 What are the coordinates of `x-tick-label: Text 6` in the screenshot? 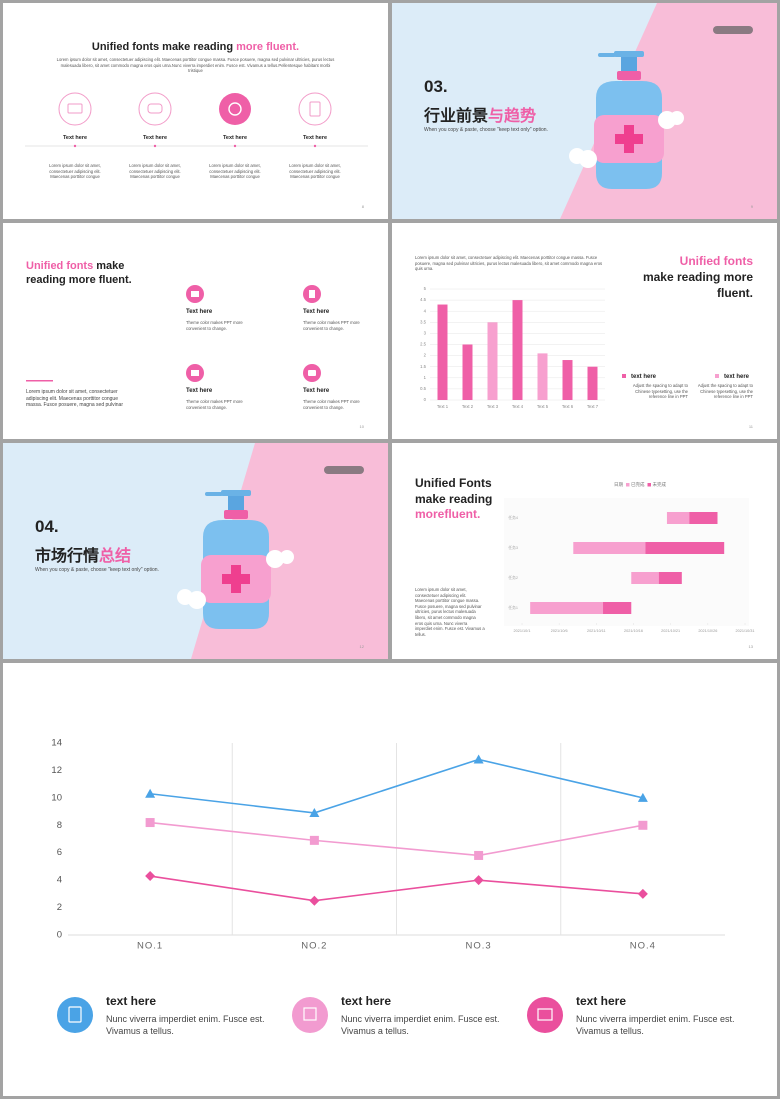 It's located at (568, 406).